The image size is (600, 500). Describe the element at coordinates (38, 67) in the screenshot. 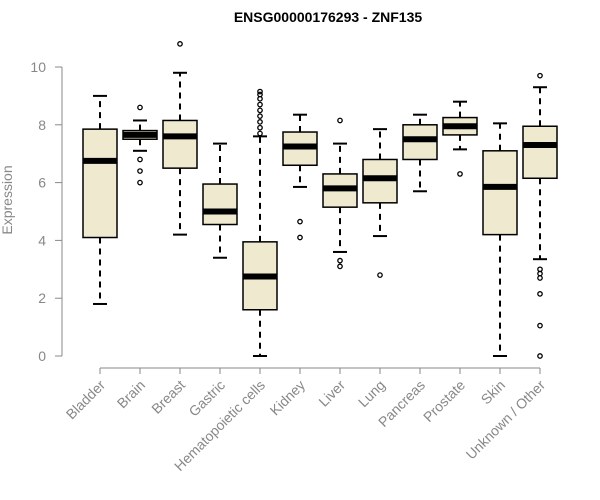

I see `y-tick-label: 10` at that location.